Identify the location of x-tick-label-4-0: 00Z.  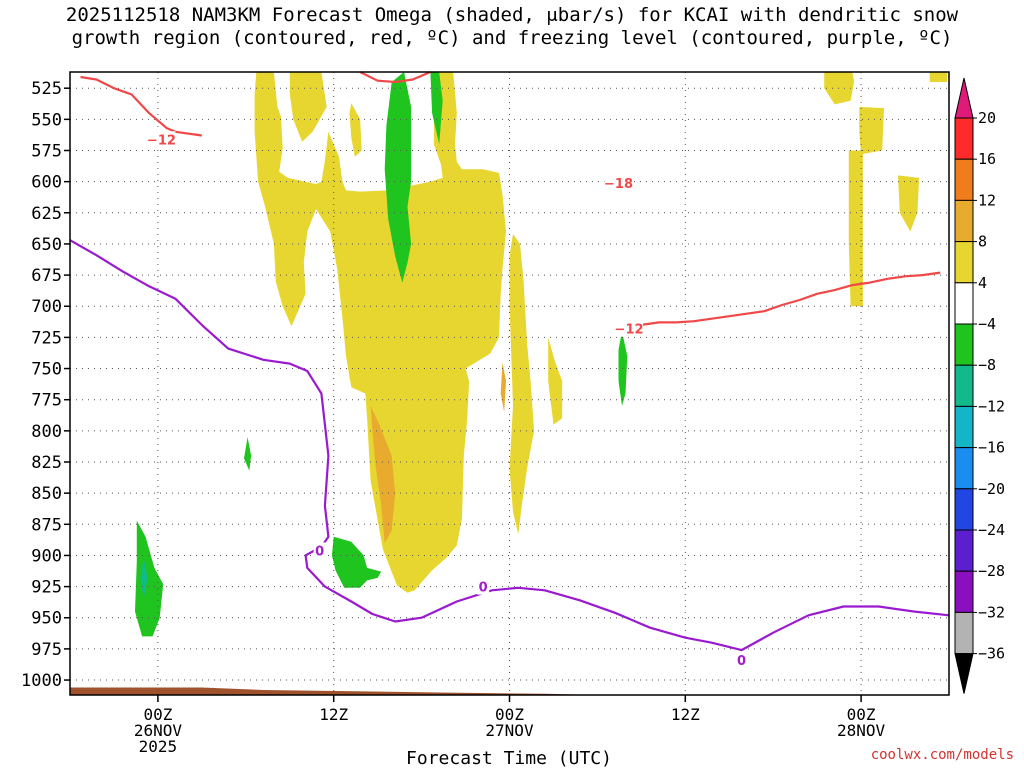
(861, 714).